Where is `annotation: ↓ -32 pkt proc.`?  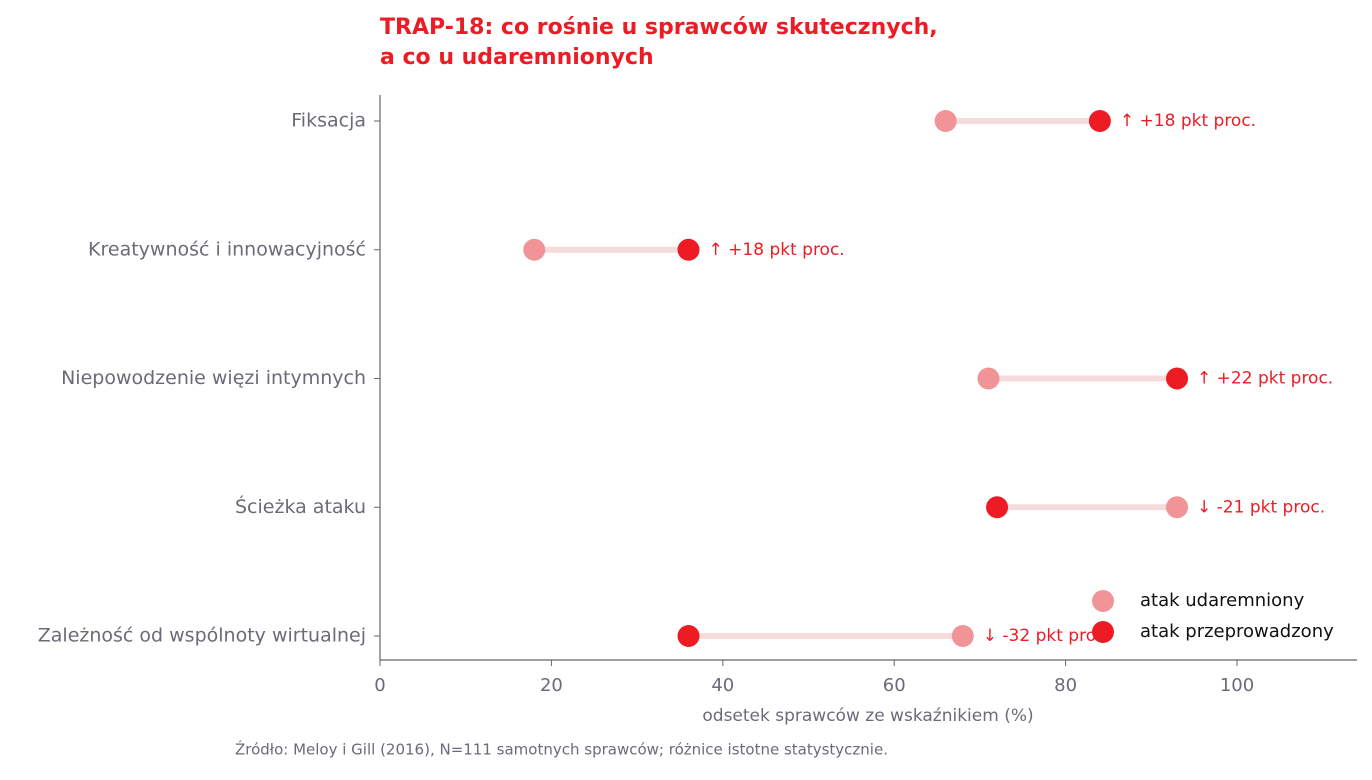
annotation: ↓ -32 pkt proc. is located at coordinates (1047, 636).